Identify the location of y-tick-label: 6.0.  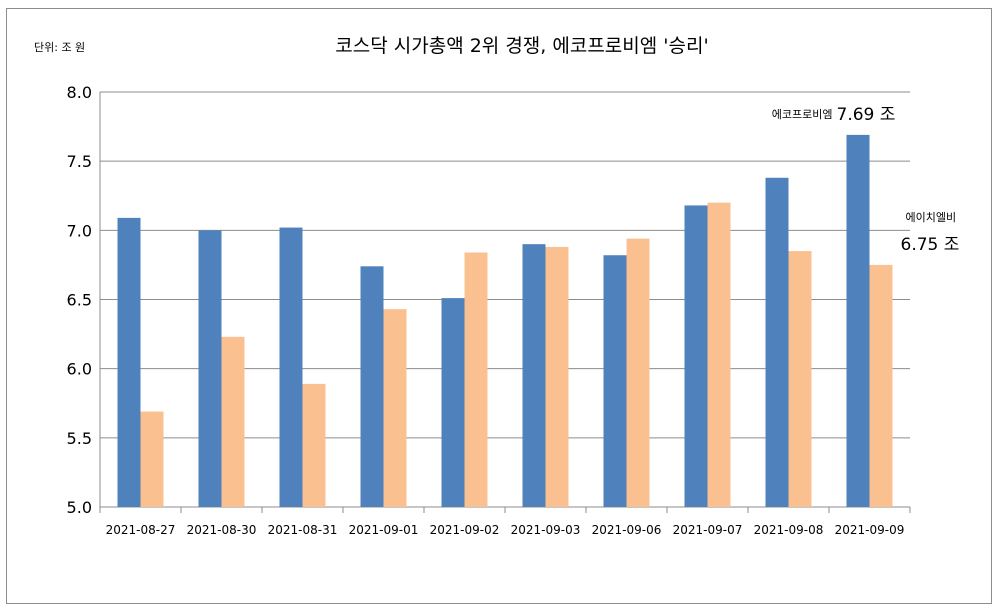
(79, 369).